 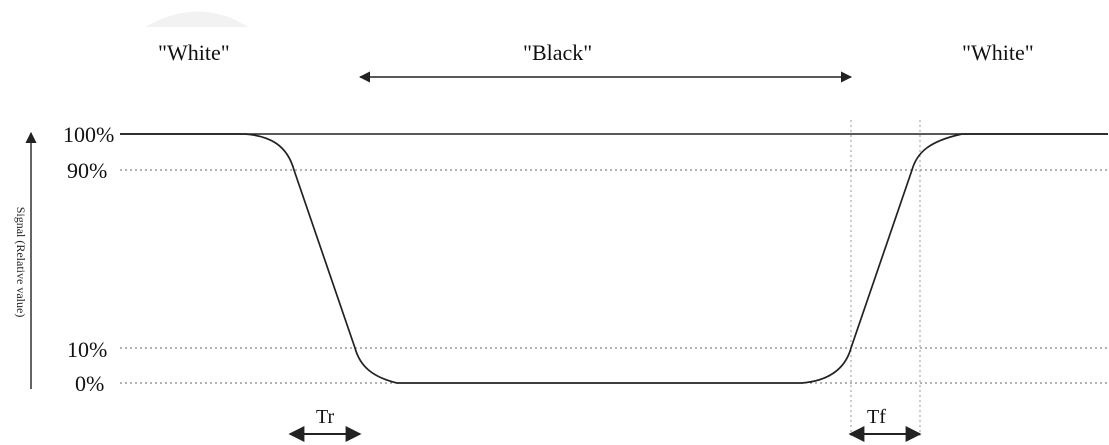 What do you see at coordinates (21, 262) in the screenshot?
I see `y-axis-title: Signal (Relative value)` at bounding box center [21, 262].